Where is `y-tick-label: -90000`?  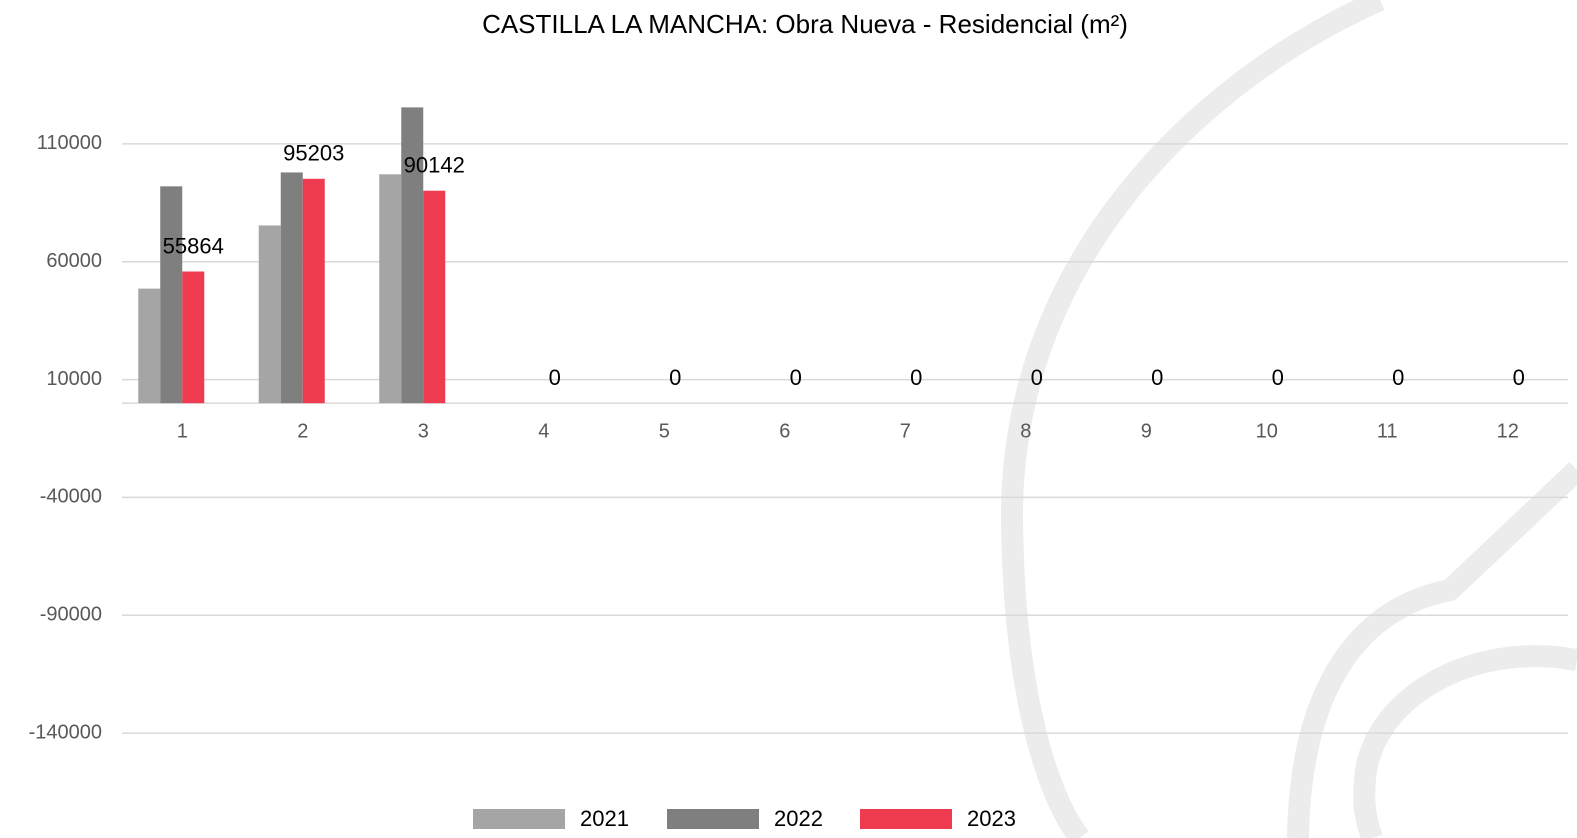 y-tick-label: -90000 is located at coordinates (71, 615).